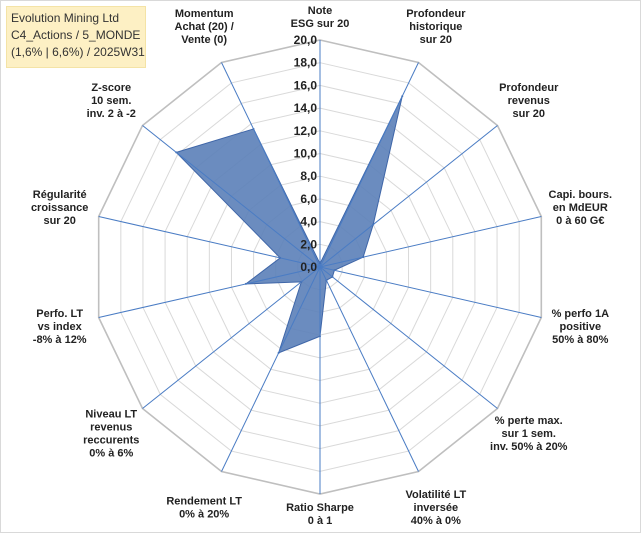 This screenshot has height=533, width=641. What do you see at coordinates (436, 27) in the screenshot?
I see `axis-label: Profondeur historique sur 20` at bounding box center [436, 27].